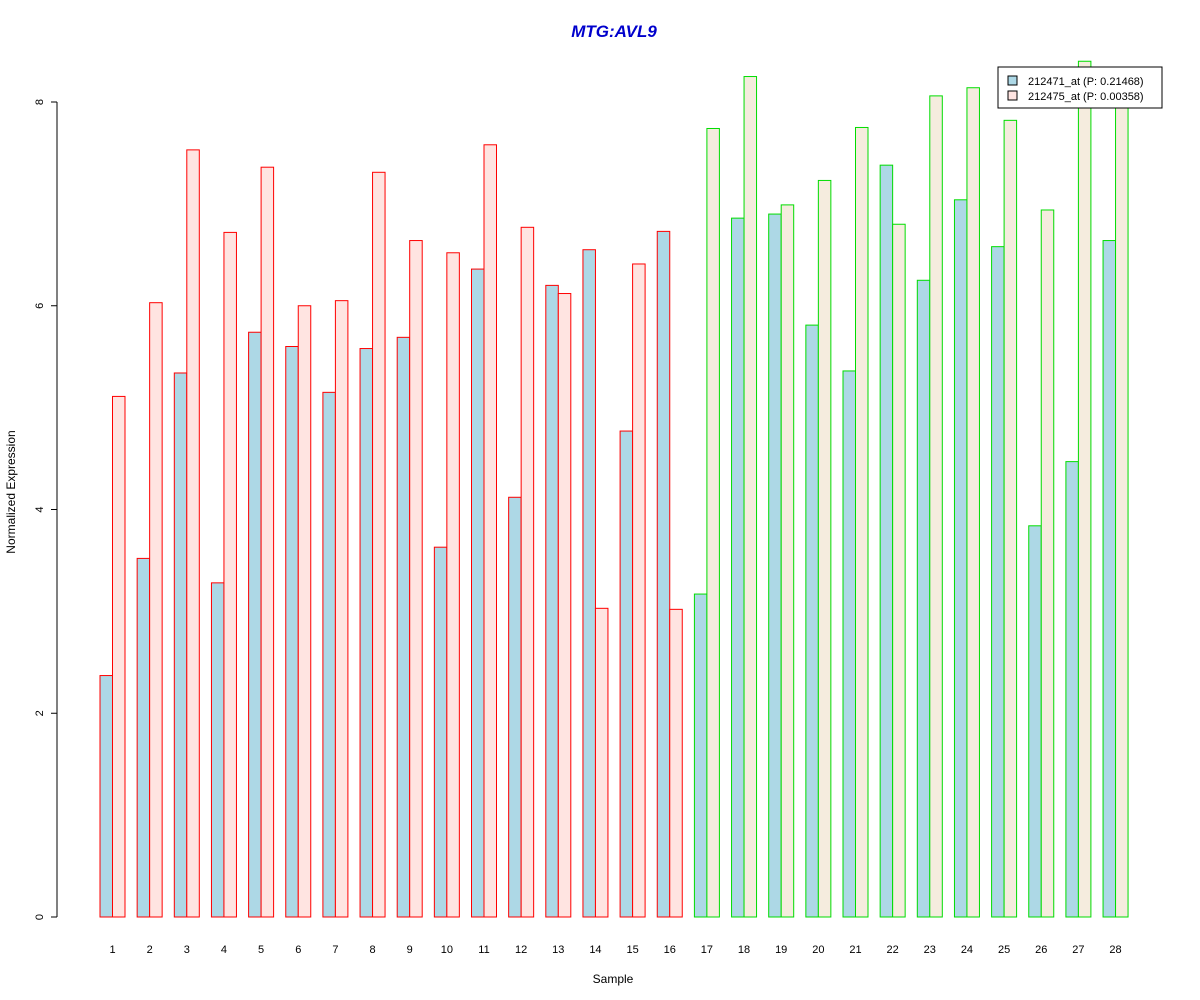  What do you see at coordinates (744, 950) in the screenshot?
I see `x-tick-label: 18` at bounding box center [744, 950].